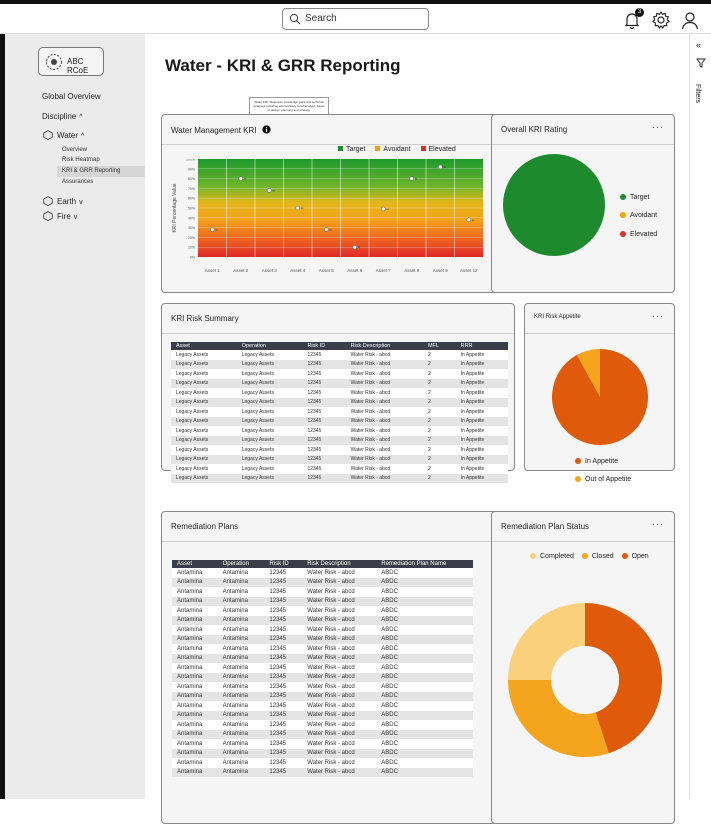 The image size is (711, 824). What do you see at coordinates (48, 201) in the screenshot?
I see `hexagon-icon` at bounding box center [48, 201].